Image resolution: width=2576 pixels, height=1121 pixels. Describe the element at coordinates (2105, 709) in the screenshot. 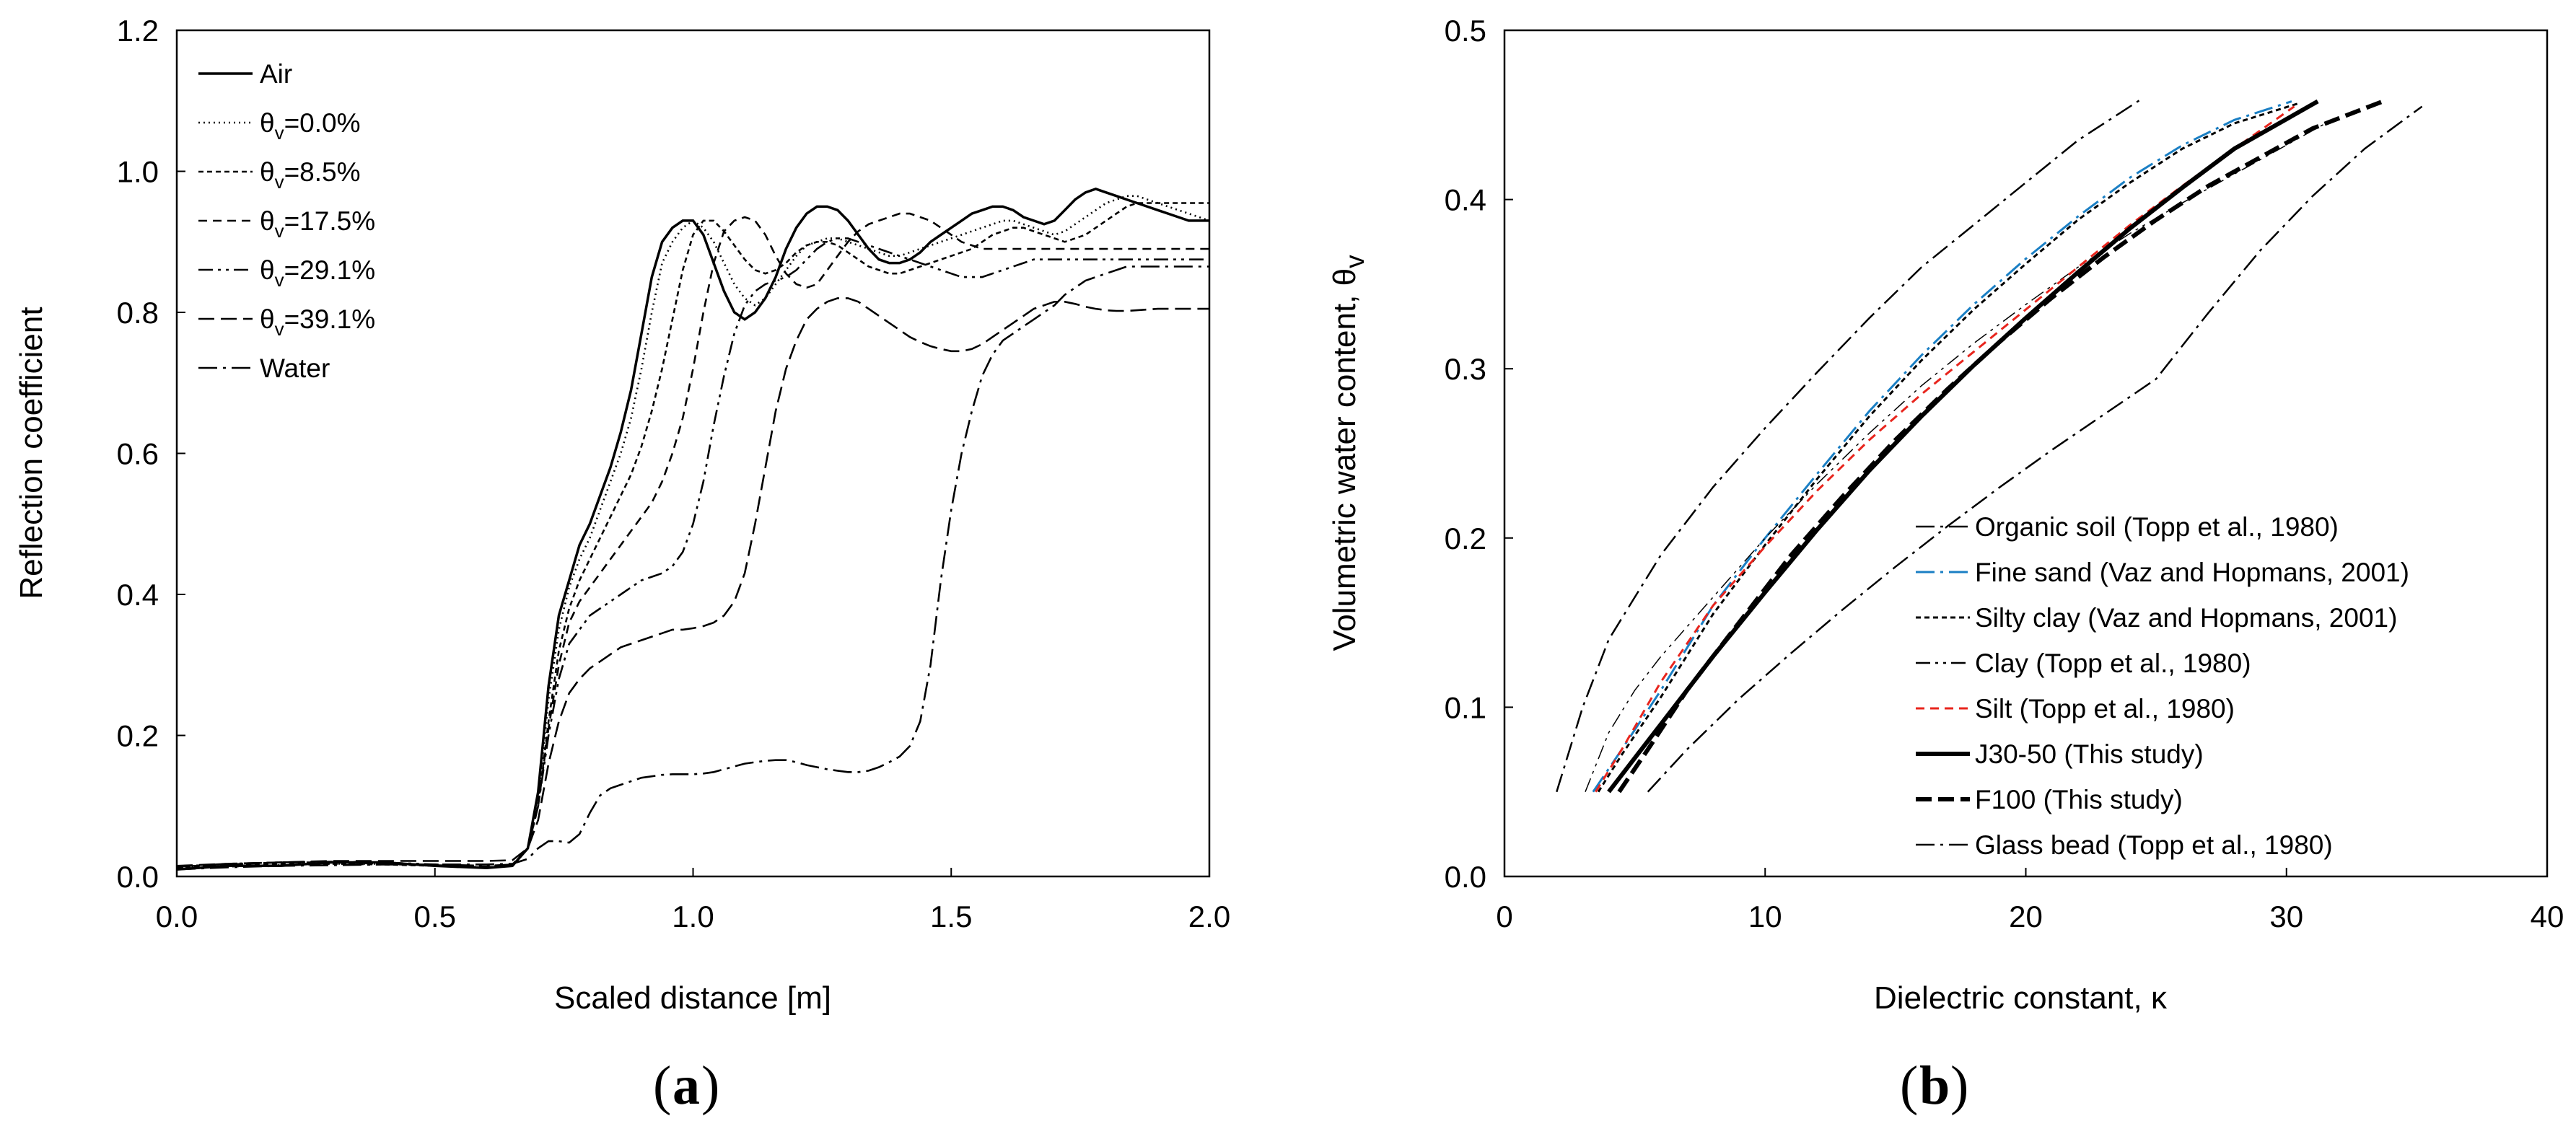

I see `panel-b-legend-label: Silt (Topp et al., 1980)` at that location.